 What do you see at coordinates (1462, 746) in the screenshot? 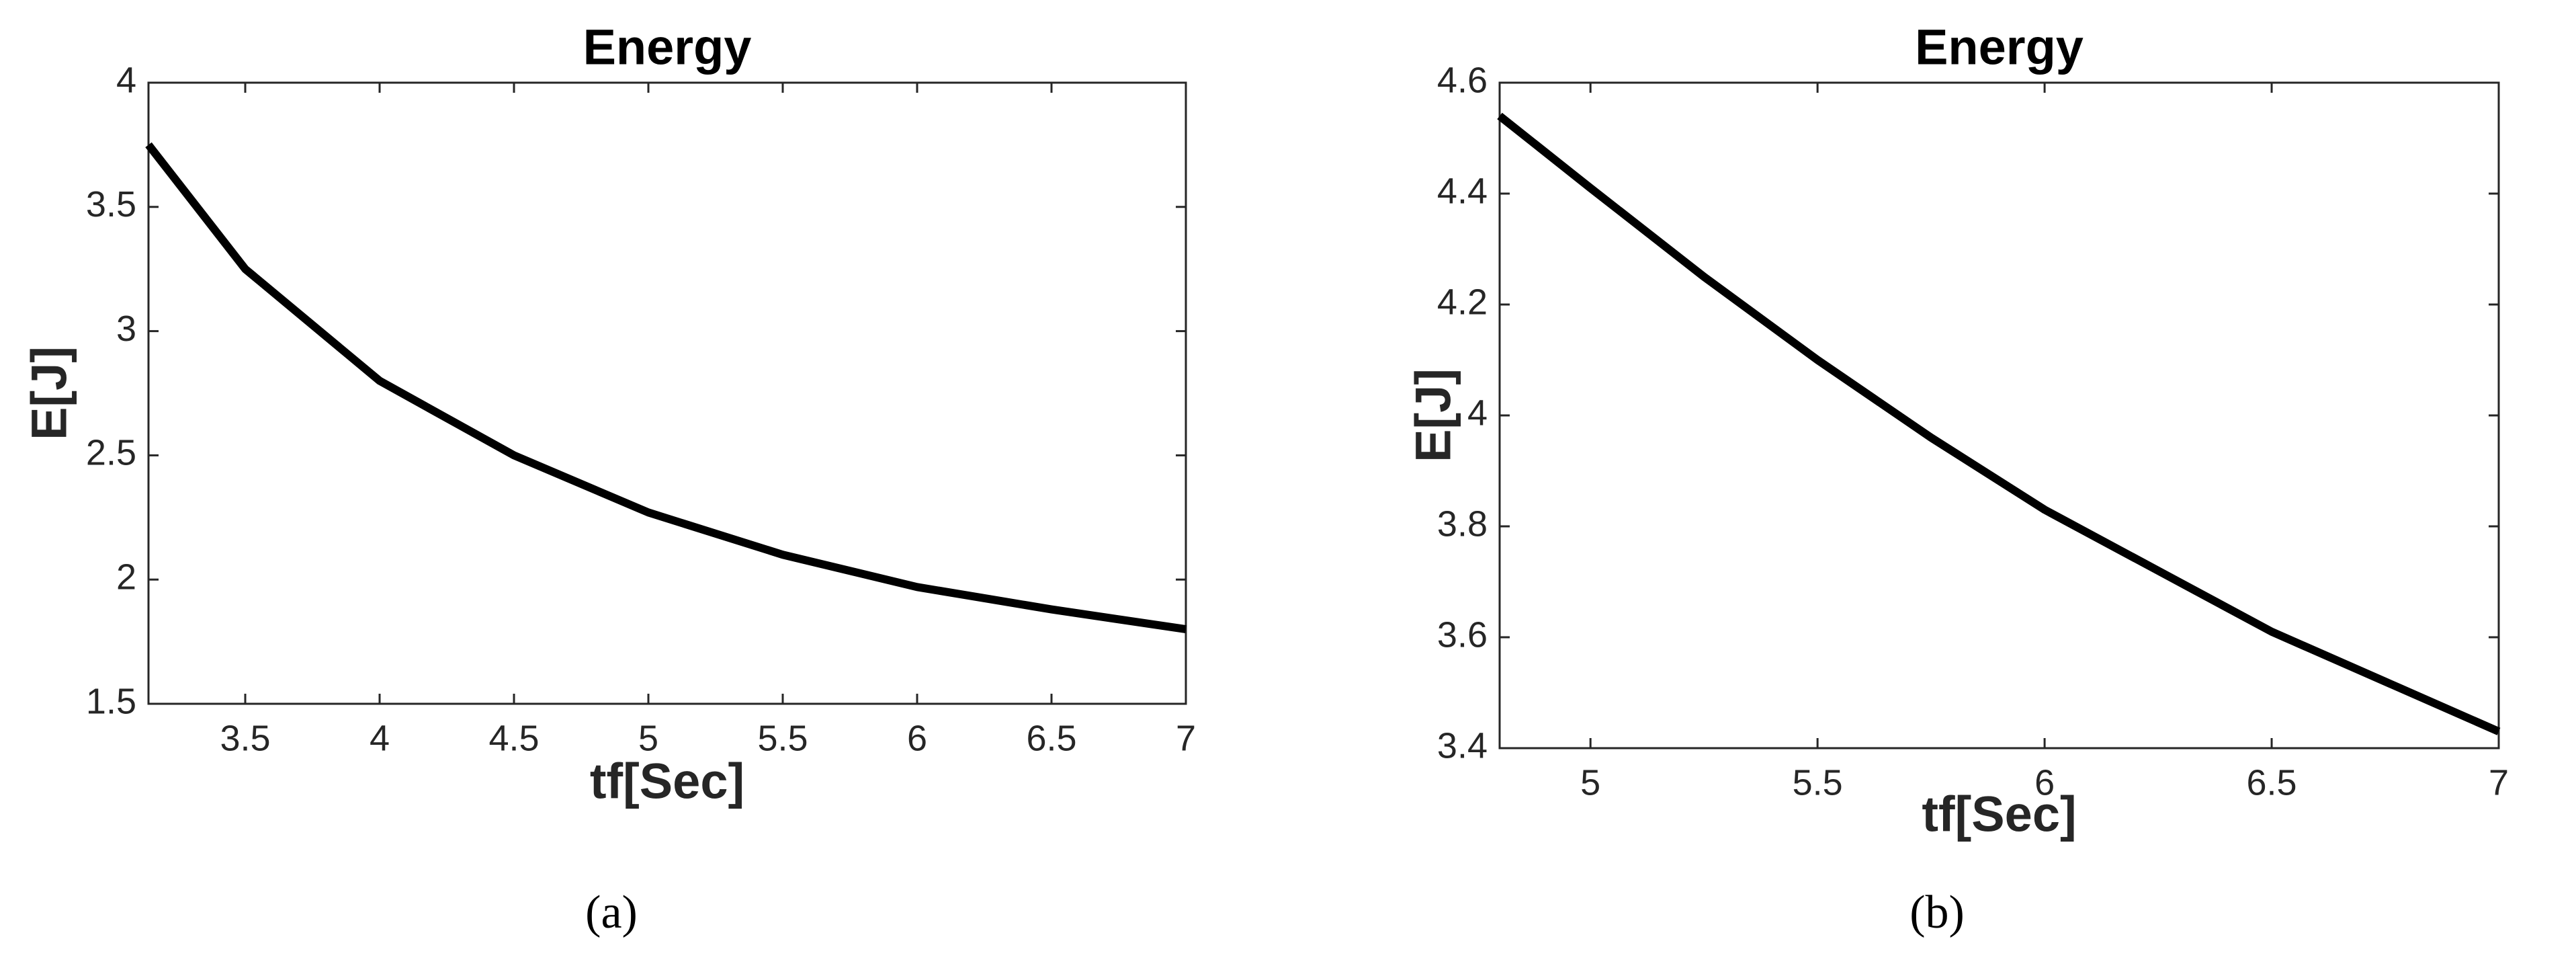
I see `y-tick-label: 3.4` at bounding box center [1462, 746].